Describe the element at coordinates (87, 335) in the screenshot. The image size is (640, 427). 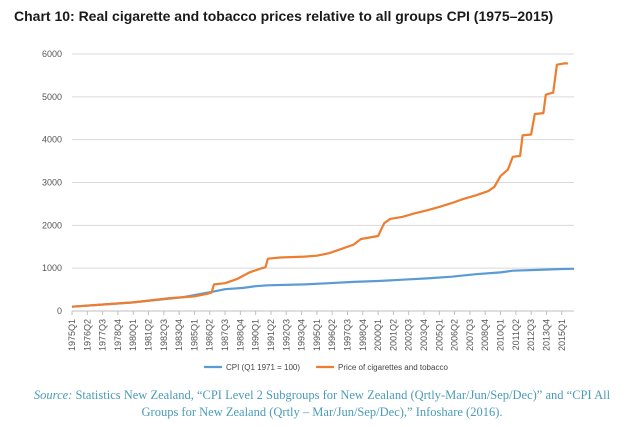
I see `x-tick-label: 1976Q2` at that location.